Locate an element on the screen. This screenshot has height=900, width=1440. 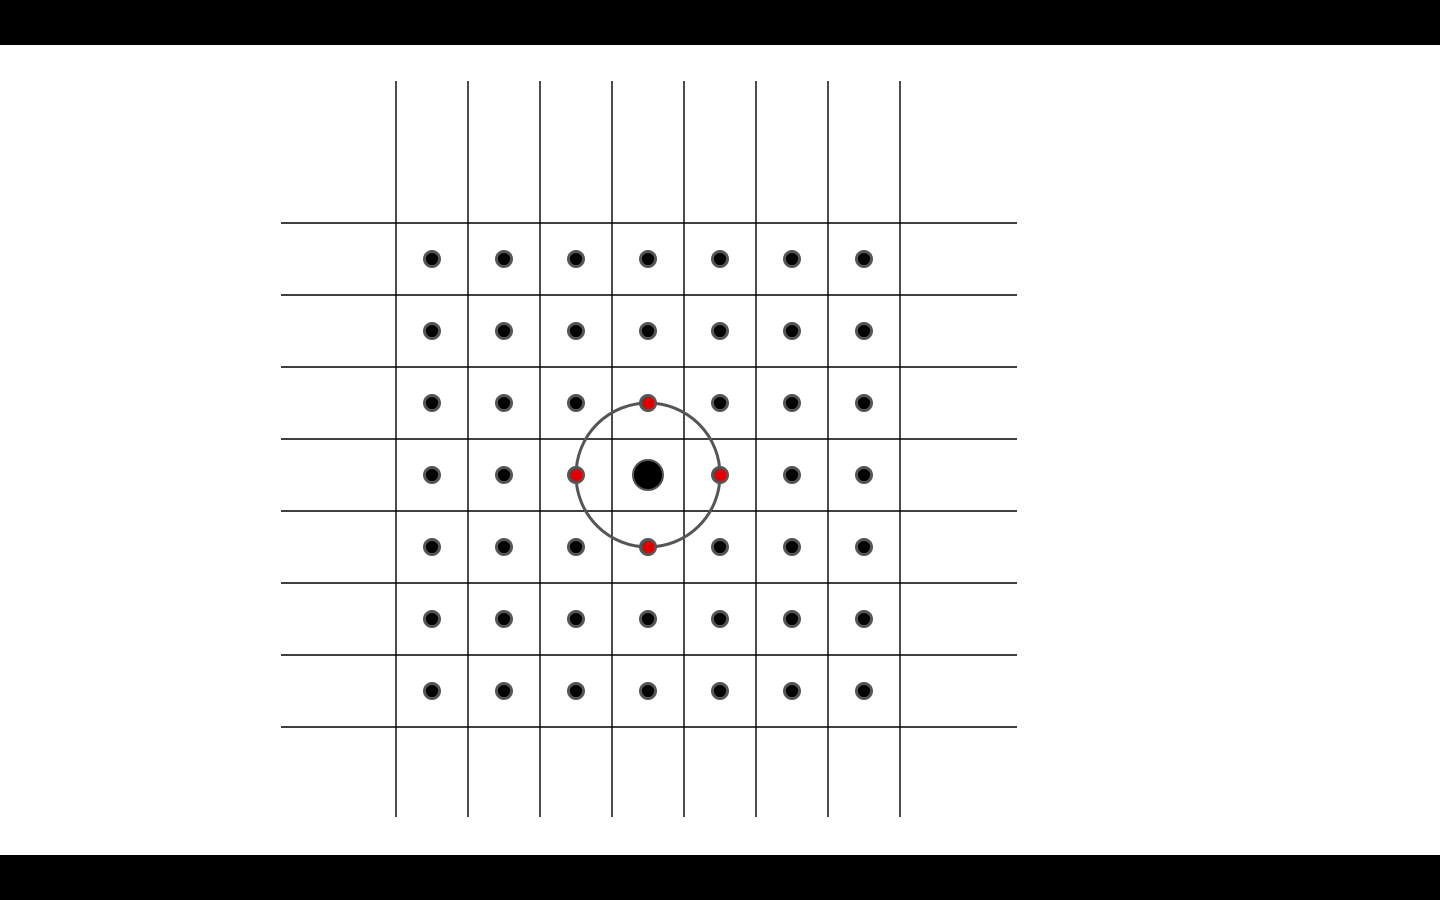
letterbox-bottom is located at coordinates (720, 877).